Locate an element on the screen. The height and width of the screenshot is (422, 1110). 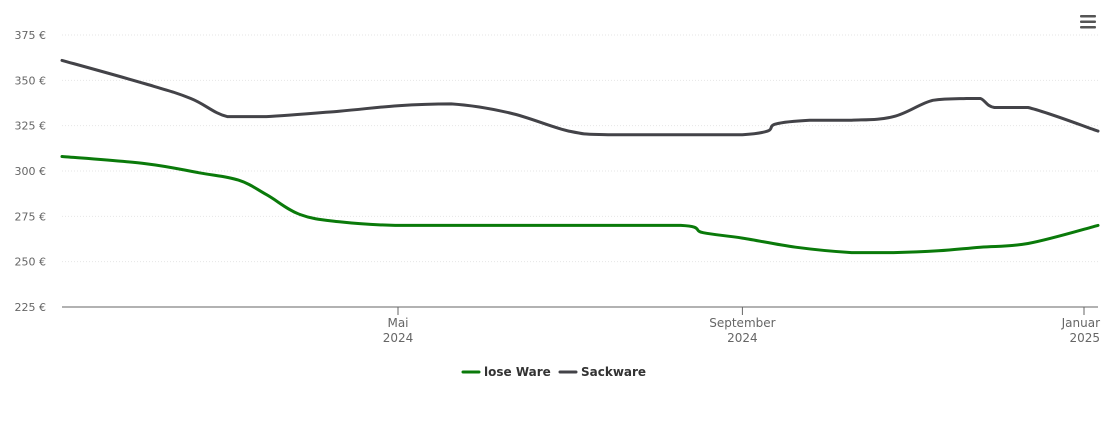
y-tick-label: 275 € is located at coordinates (31, 216).